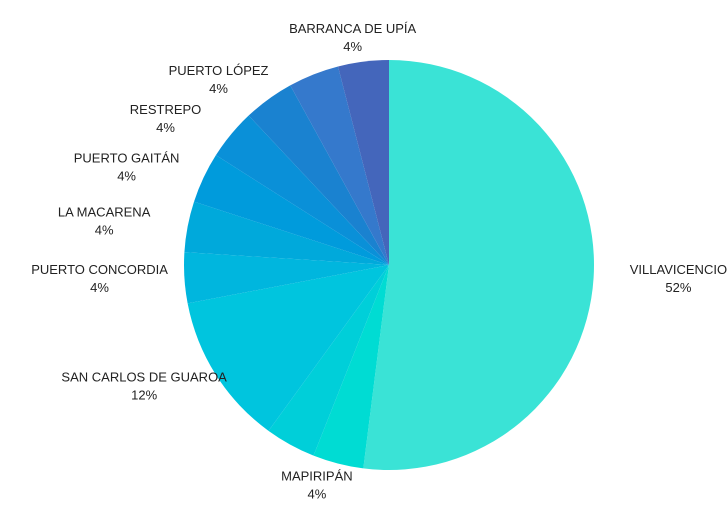  What do you see at coordinates (99, 269) in the screenshot?
I see `slice-label: PUERTO CONCORDIA` at bounding box center [99, 269].